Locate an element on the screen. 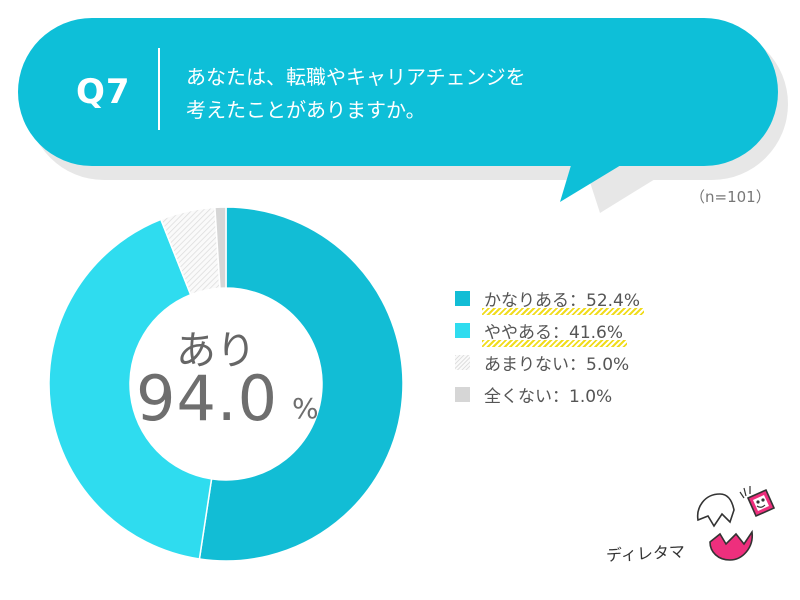 This screenshot has height=600, width=800. question-divider is located at coordinates (159, 89).